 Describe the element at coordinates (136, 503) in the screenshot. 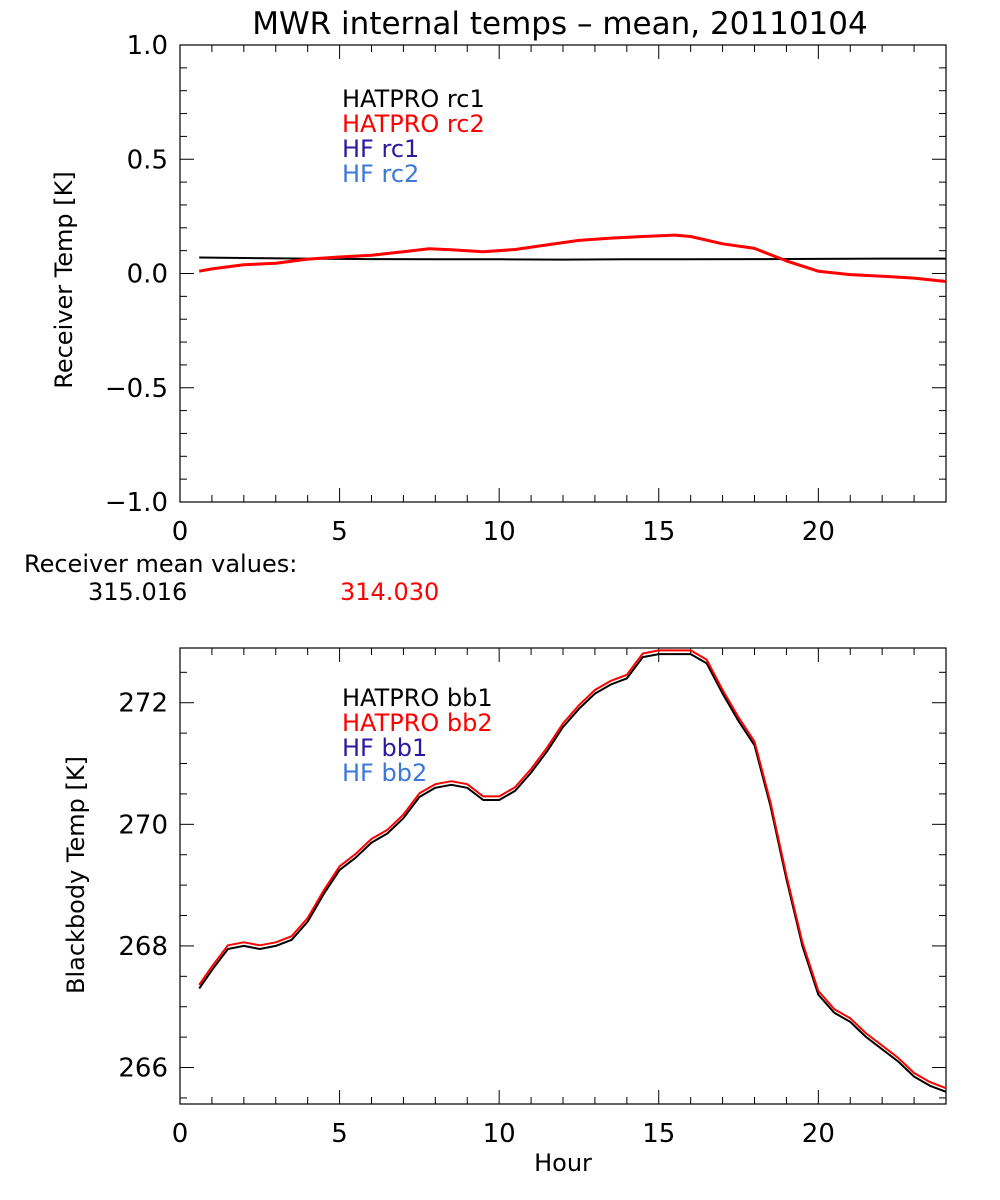

I see `y-tick-label: −1.0` at that location.